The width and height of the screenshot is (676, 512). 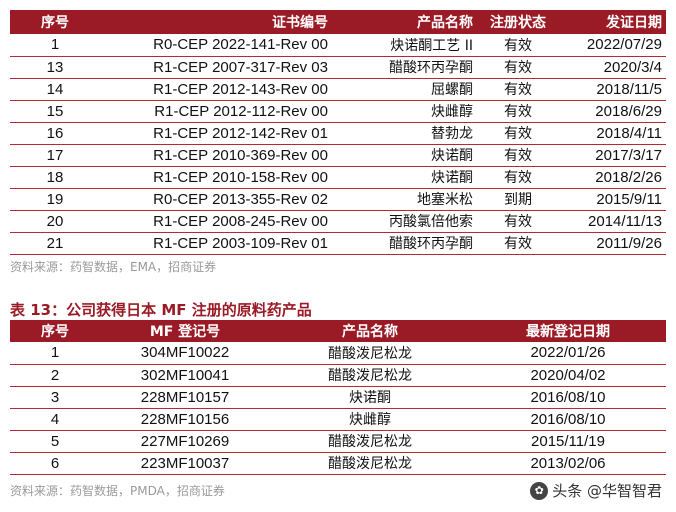 I want to click on table-row: 3 228MF10157 炔诺酮 2016/08/10, so click(x=338, y=397).